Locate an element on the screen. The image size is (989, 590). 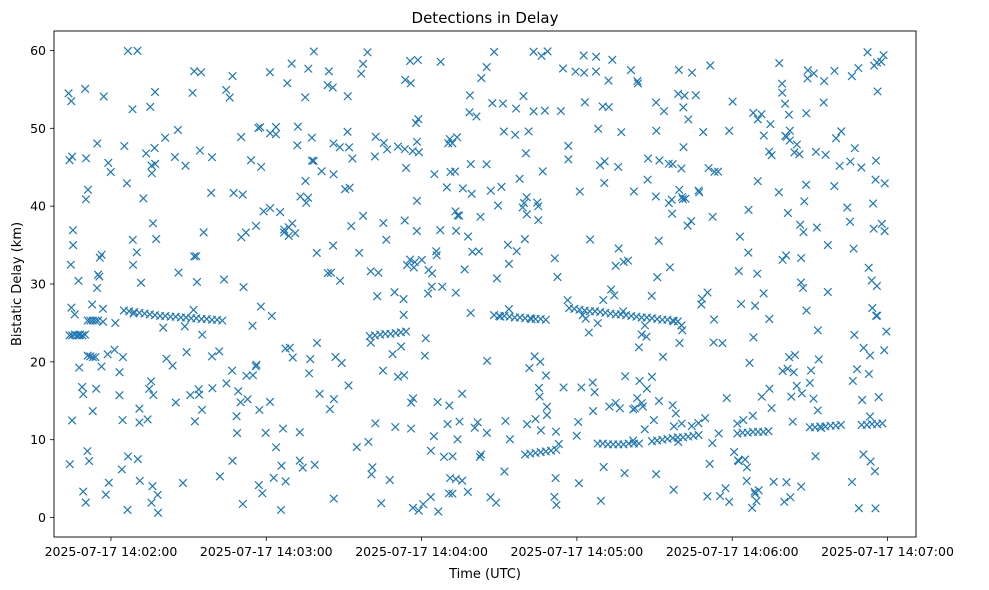
track-point-track-c is located at coordinates (87, 355).